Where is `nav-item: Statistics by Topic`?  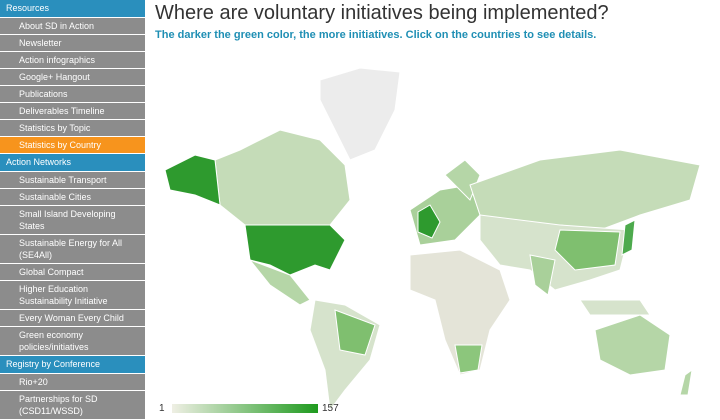
nav-item: Statistics by Topic is located at coordinates (72, 128).